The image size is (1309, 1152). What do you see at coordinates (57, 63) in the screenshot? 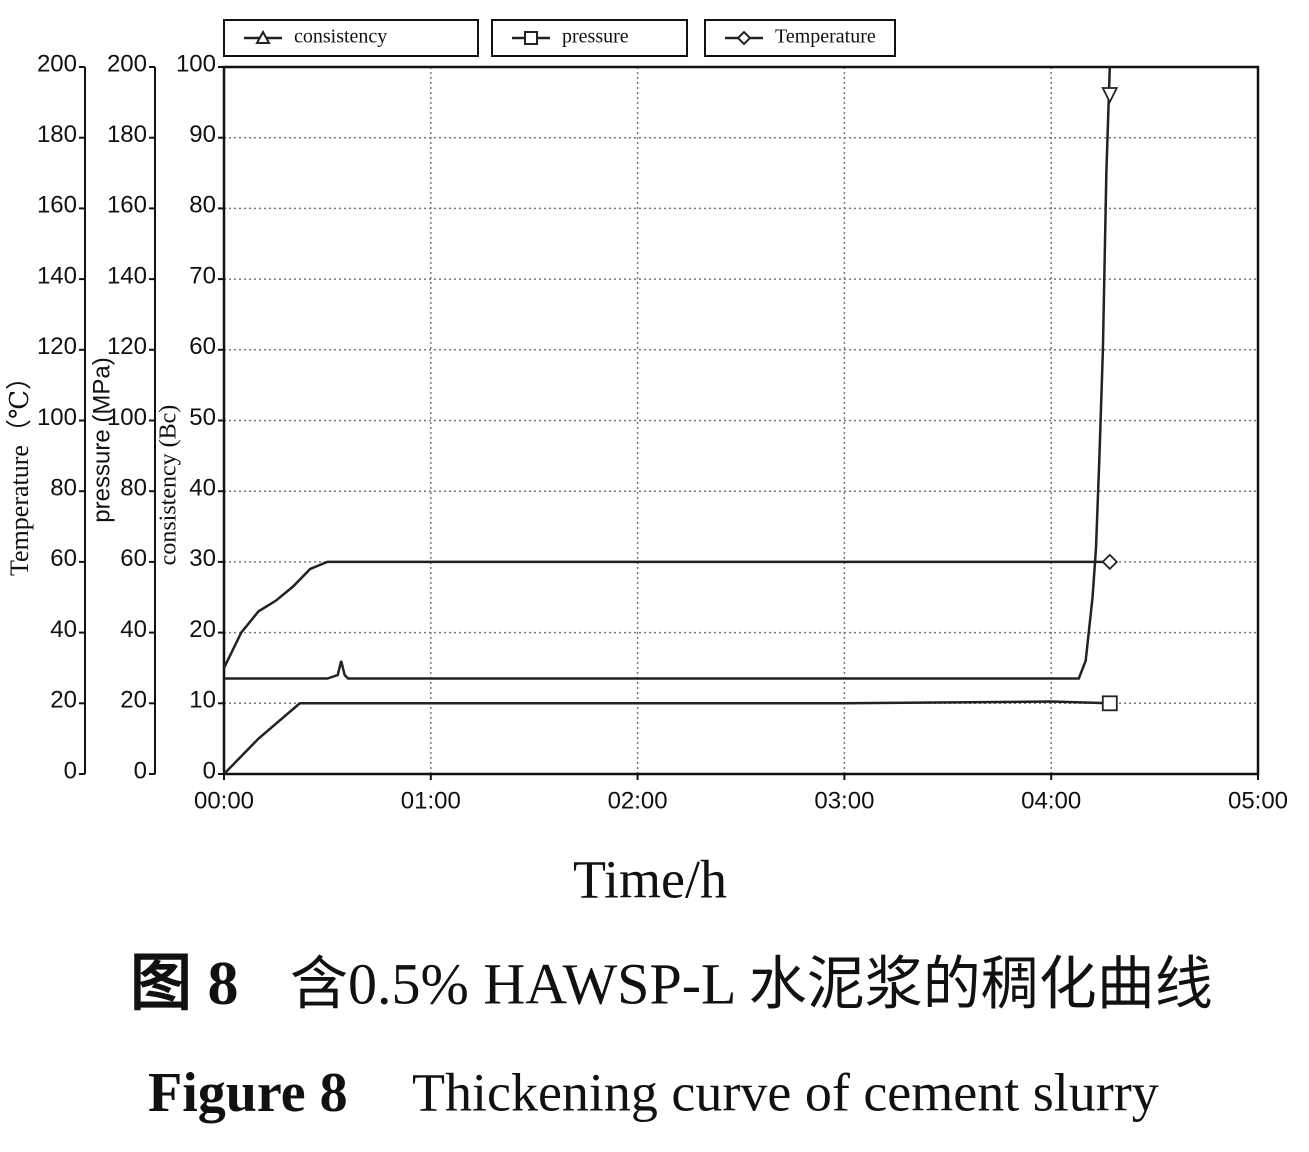
I see `y3-tick-label: 200` at bounding box center [57, 63].